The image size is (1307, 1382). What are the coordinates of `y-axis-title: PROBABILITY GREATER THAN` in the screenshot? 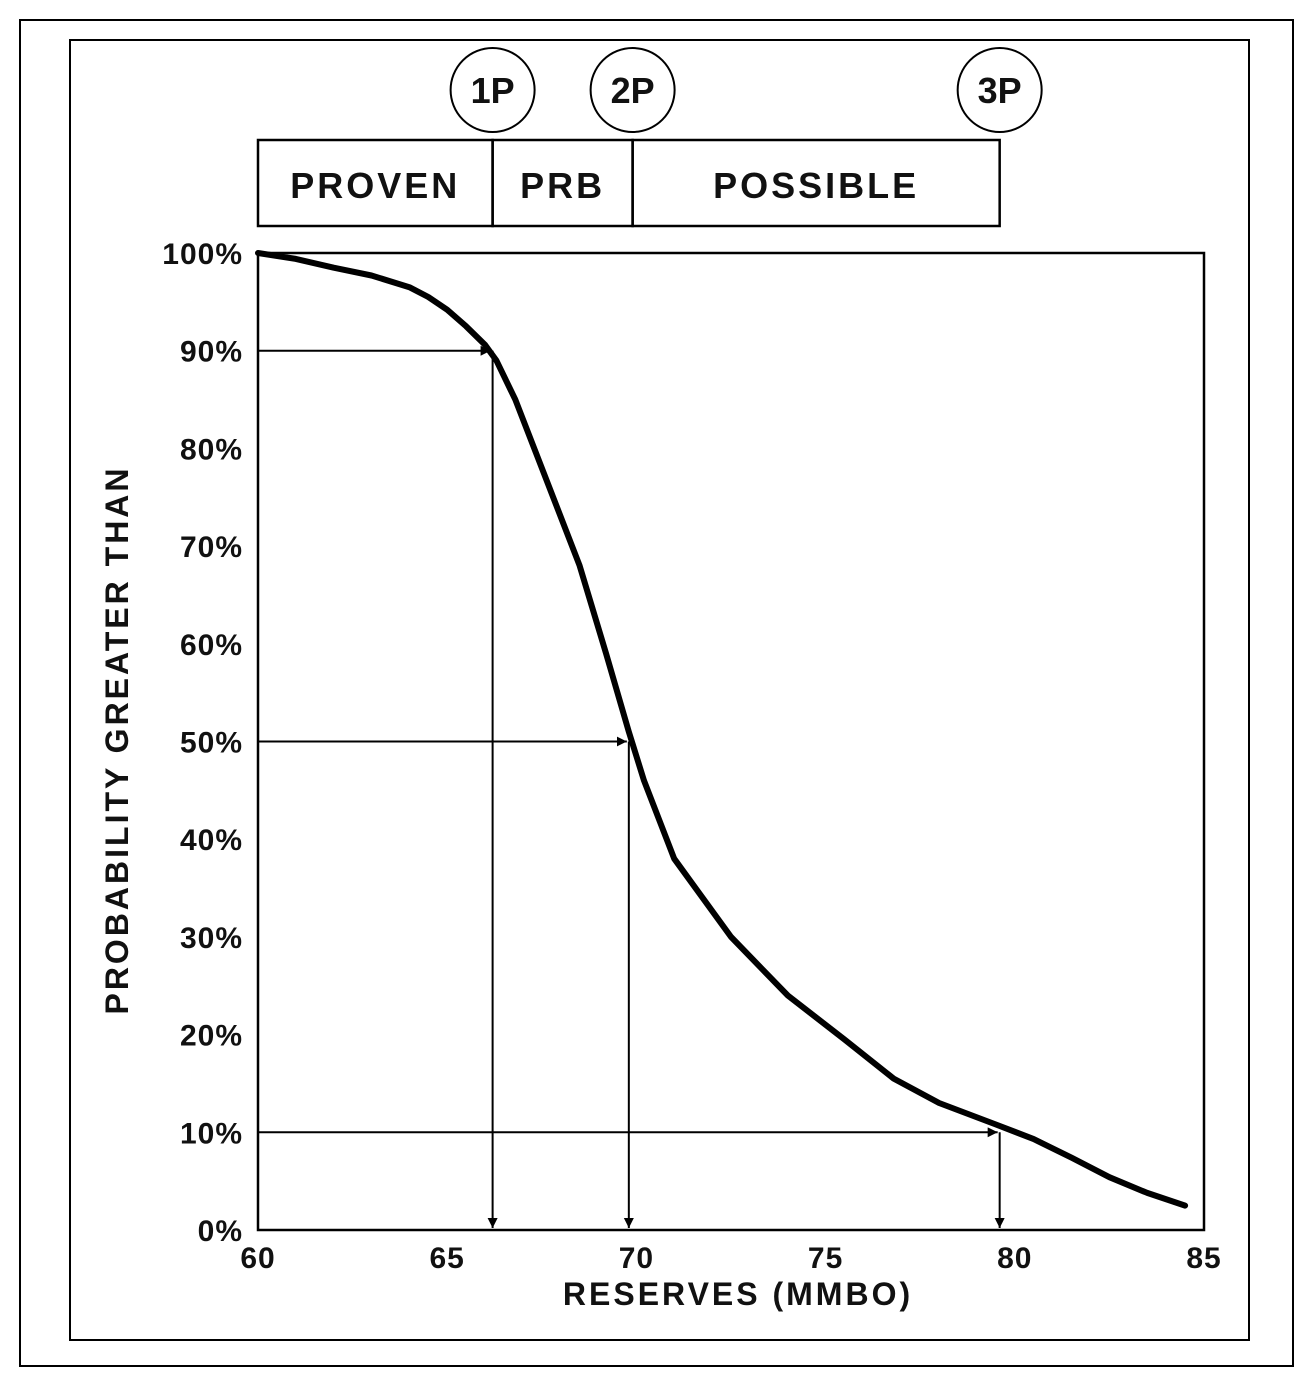 It's located at (117, 739).